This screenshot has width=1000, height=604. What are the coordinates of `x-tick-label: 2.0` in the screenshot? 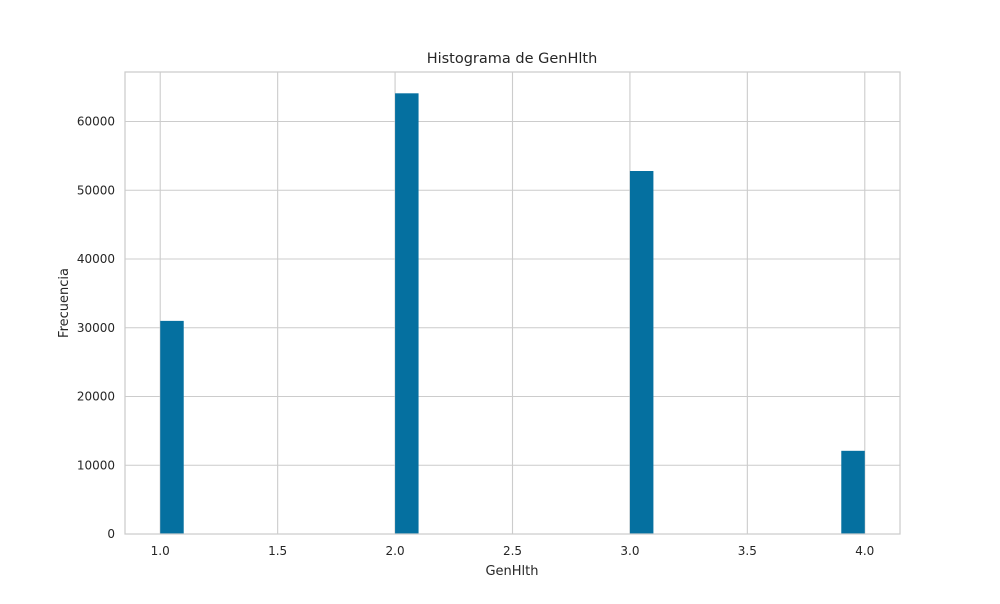 It's located at (395, 551).